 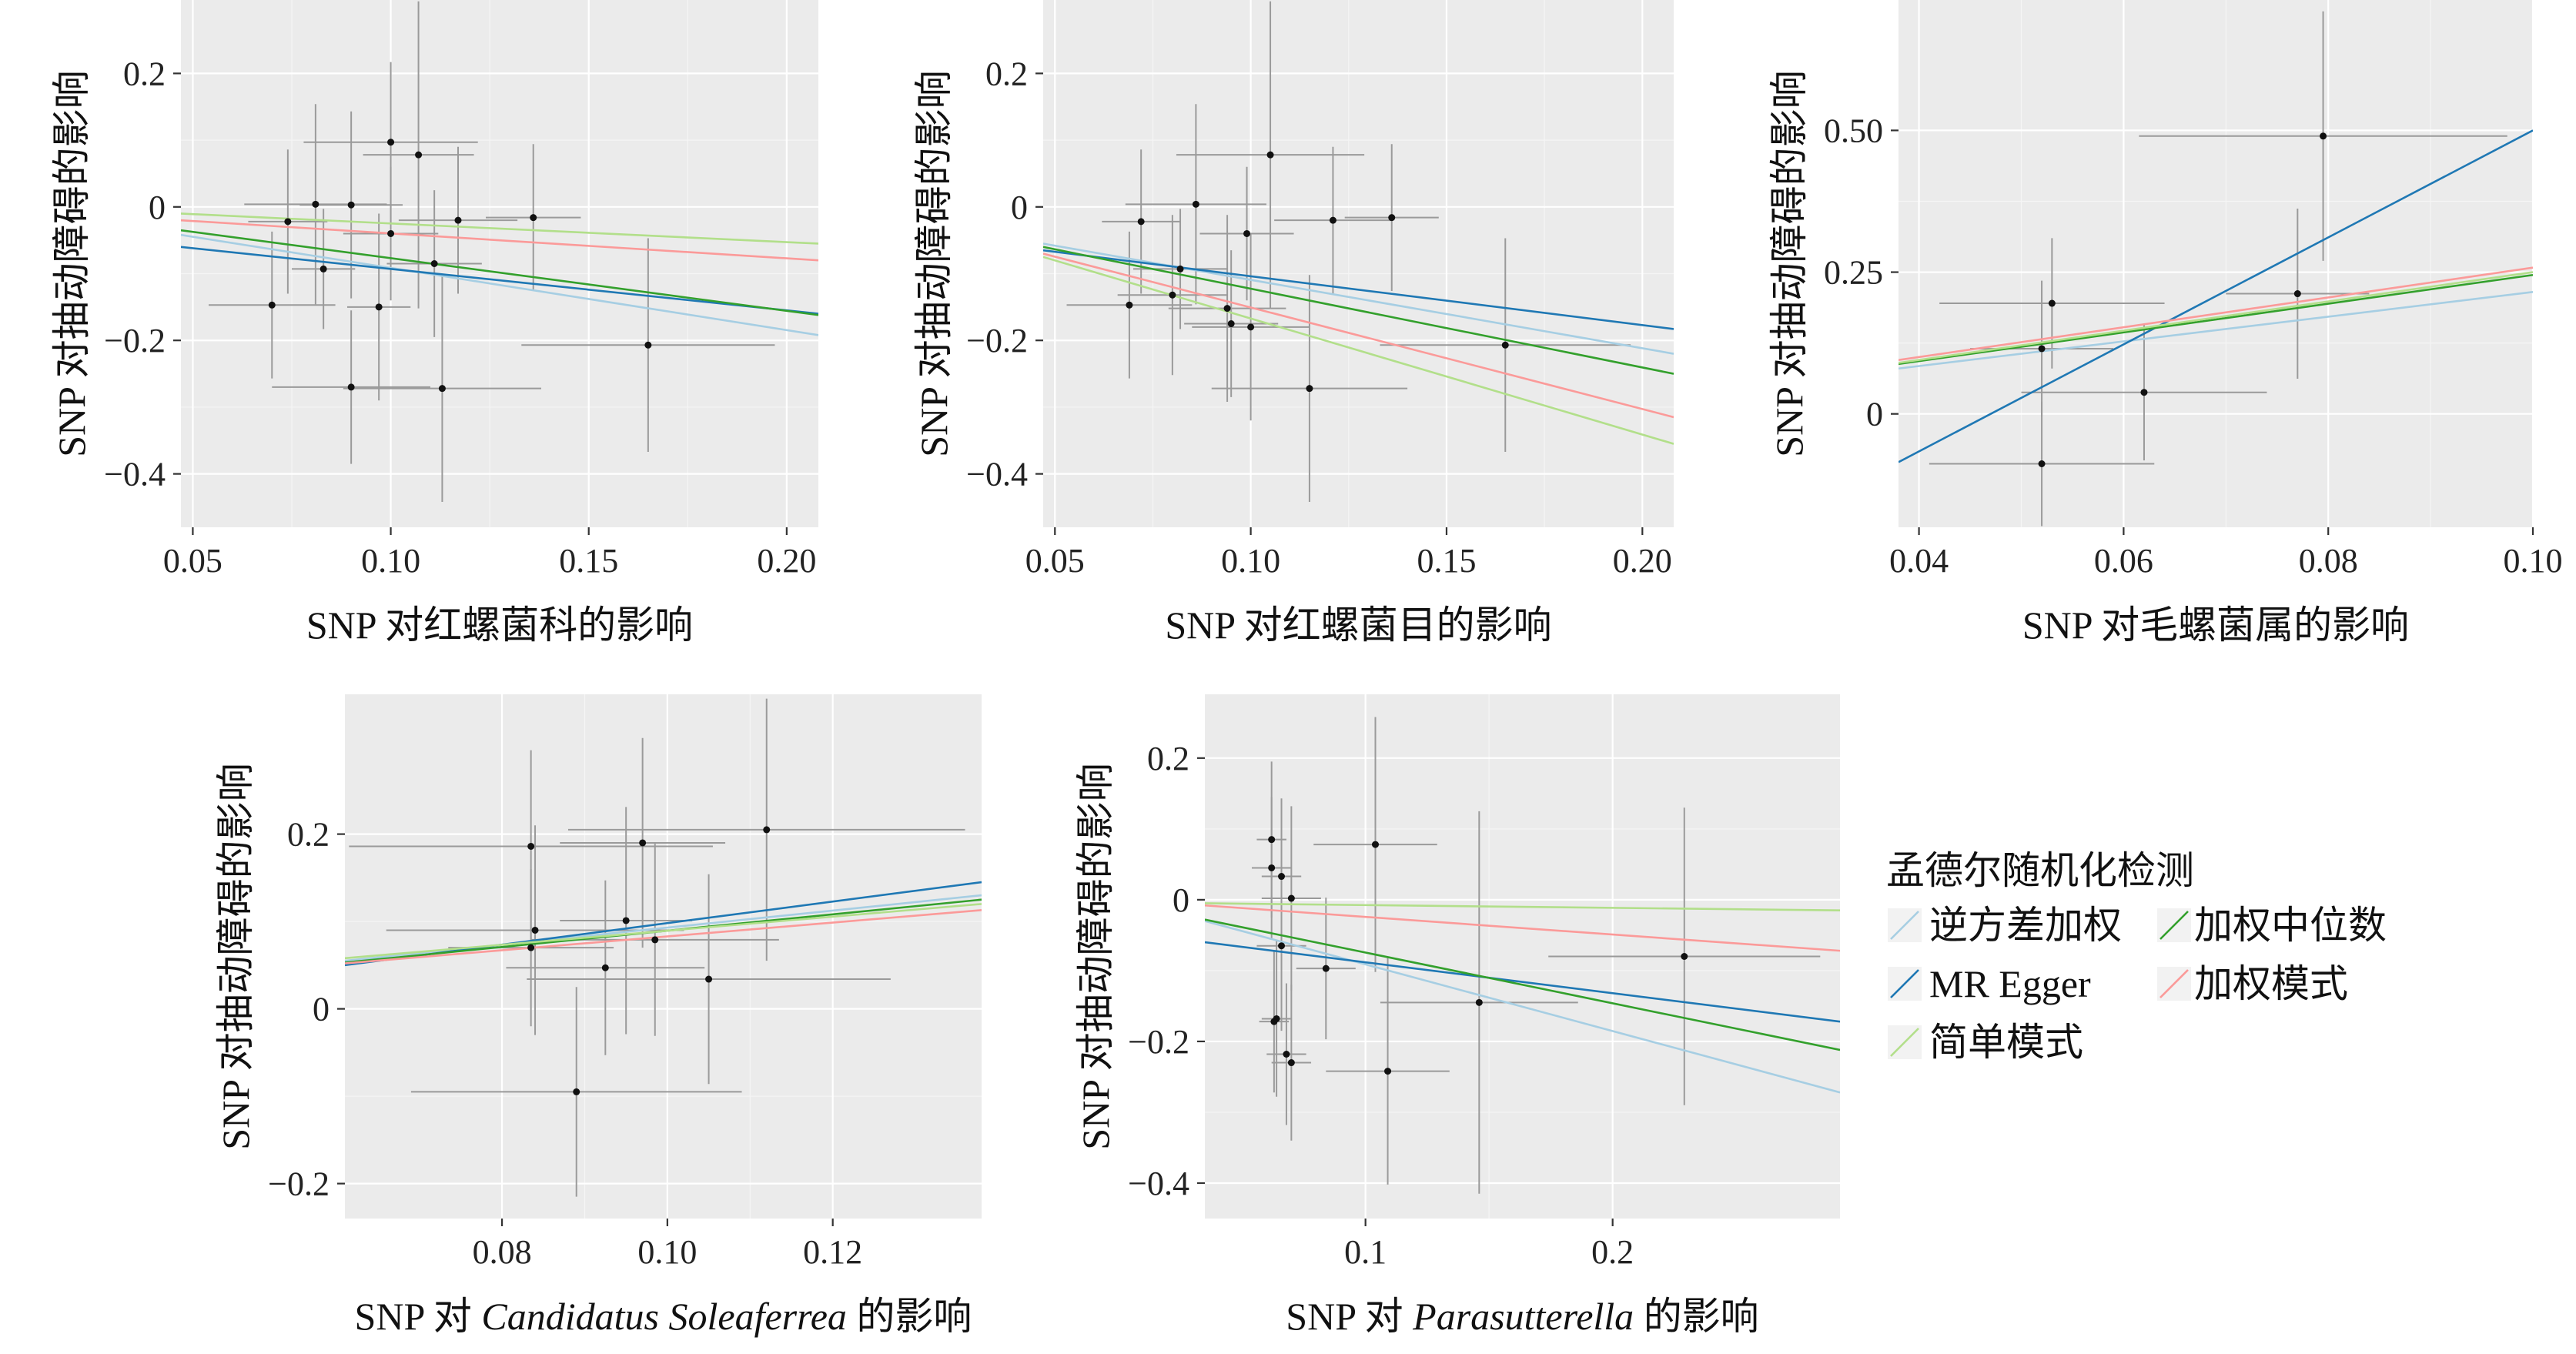 What do you see at coordinates (787, 561) in the screenshot?
I see `x-tick-label: 0.20` at bounding box center [787, 561].